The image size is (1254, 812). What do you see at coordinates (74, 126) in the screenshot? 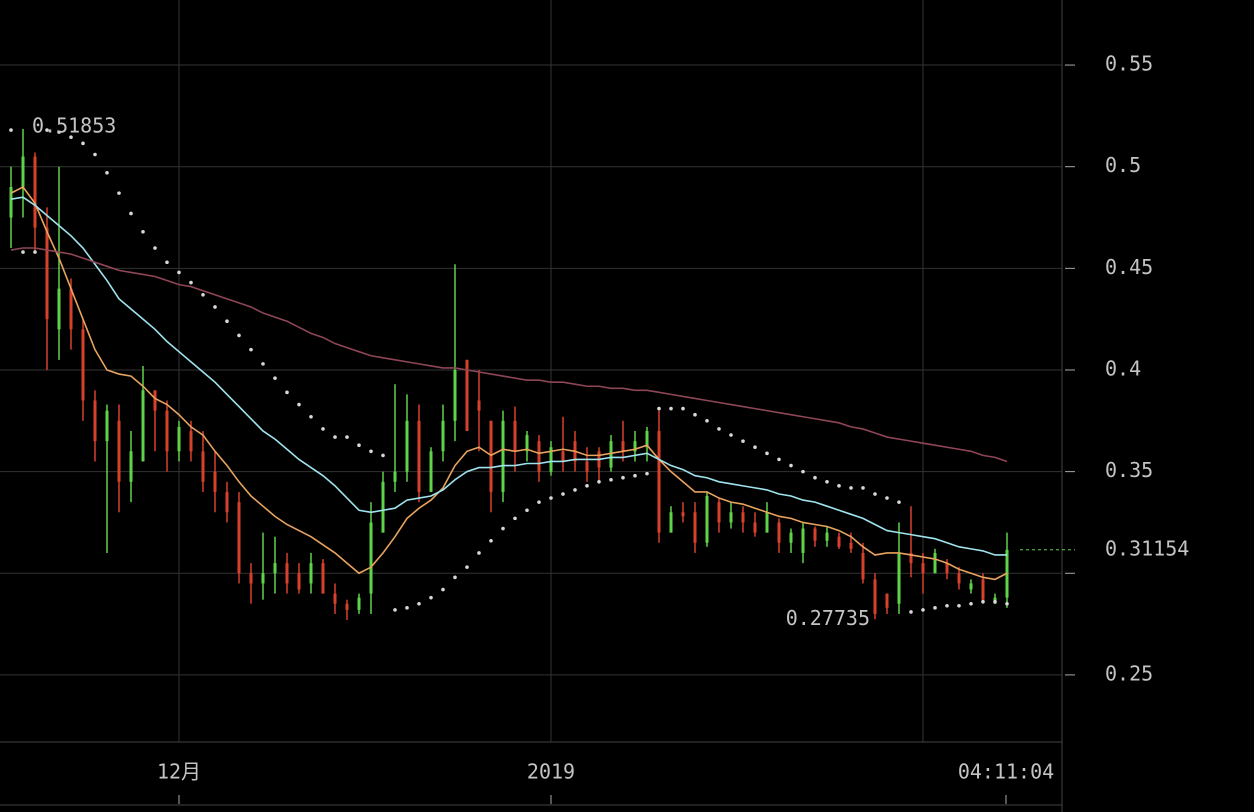
I see `high-label: 0.51853` at bounding box center [74, 126].